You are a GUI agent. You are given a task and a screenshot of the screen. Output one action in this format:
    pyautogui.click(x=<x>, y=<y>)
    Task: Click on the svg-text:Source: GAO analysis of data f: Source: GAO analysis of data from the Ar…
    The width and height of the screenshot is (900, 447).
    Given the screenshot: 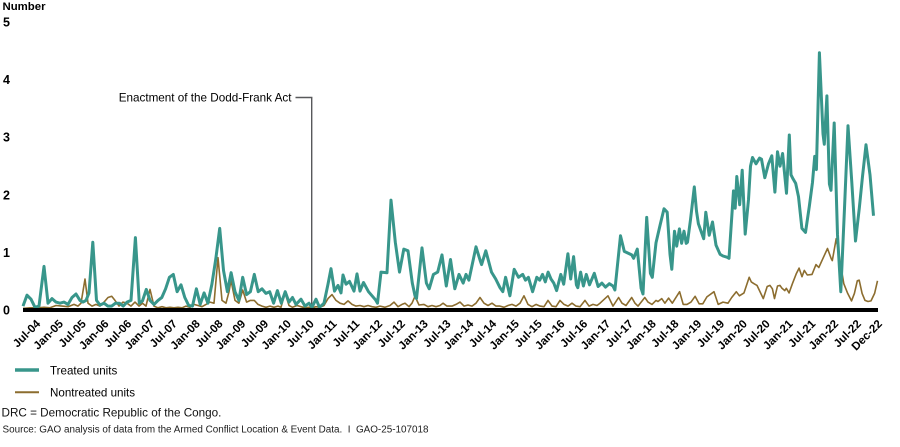 What is the action you would take?
    pyautogui.click(x=216, y=430)
    